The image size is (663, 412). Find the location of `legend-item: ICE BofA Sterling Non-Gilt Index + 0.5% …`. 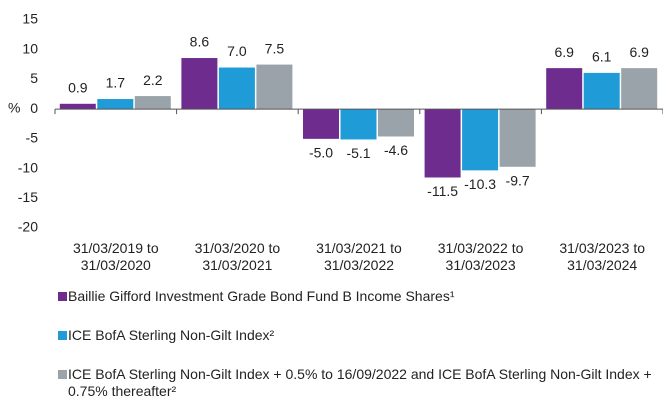

legend-item: ICE BofA Sterling Non-Gilt Index + 0.5% … is located at coordinates (360, 383).